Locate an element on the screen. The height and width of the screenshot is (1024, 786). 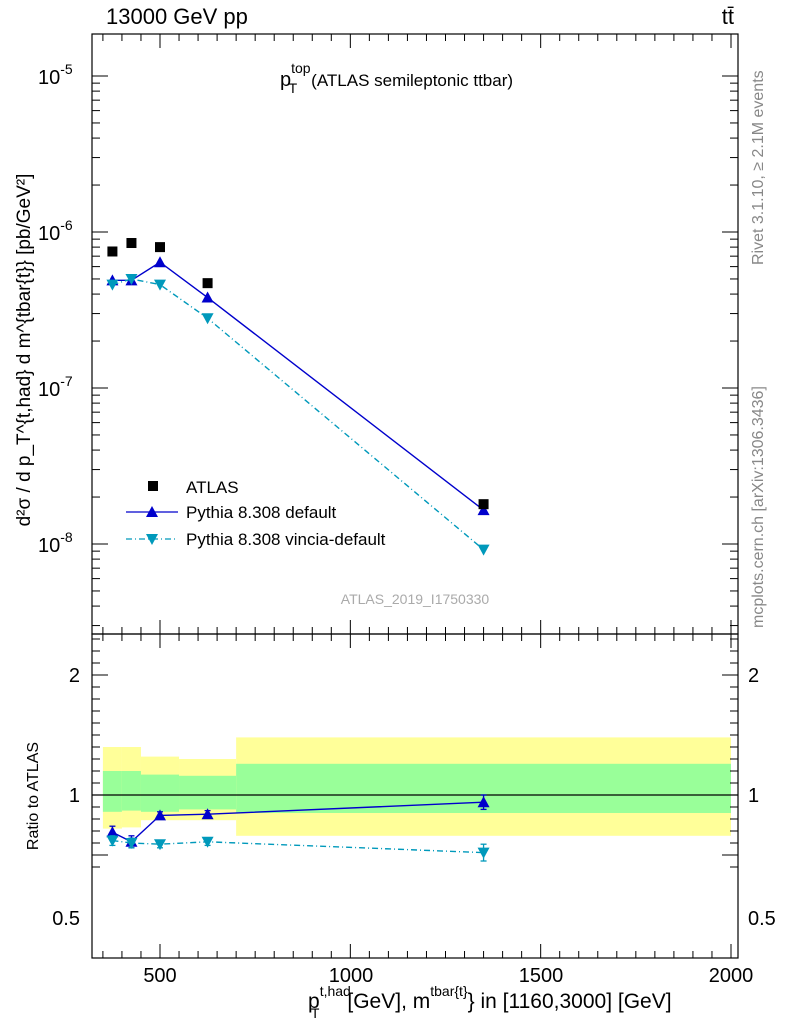
ratio-y-axis-label: Ratio to ATLAS is located at coordinates (33, 796).